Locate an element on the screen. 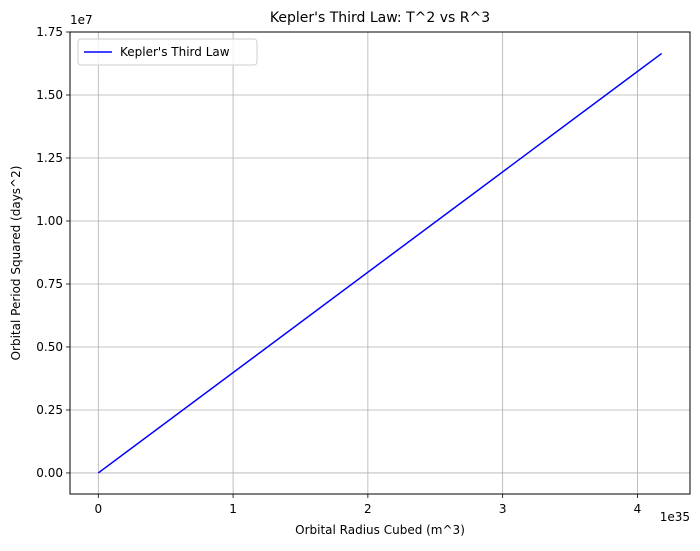 This screenshot has height=551, width=700. legend: Kepler's Third Law is located at coordinates (167, 52).